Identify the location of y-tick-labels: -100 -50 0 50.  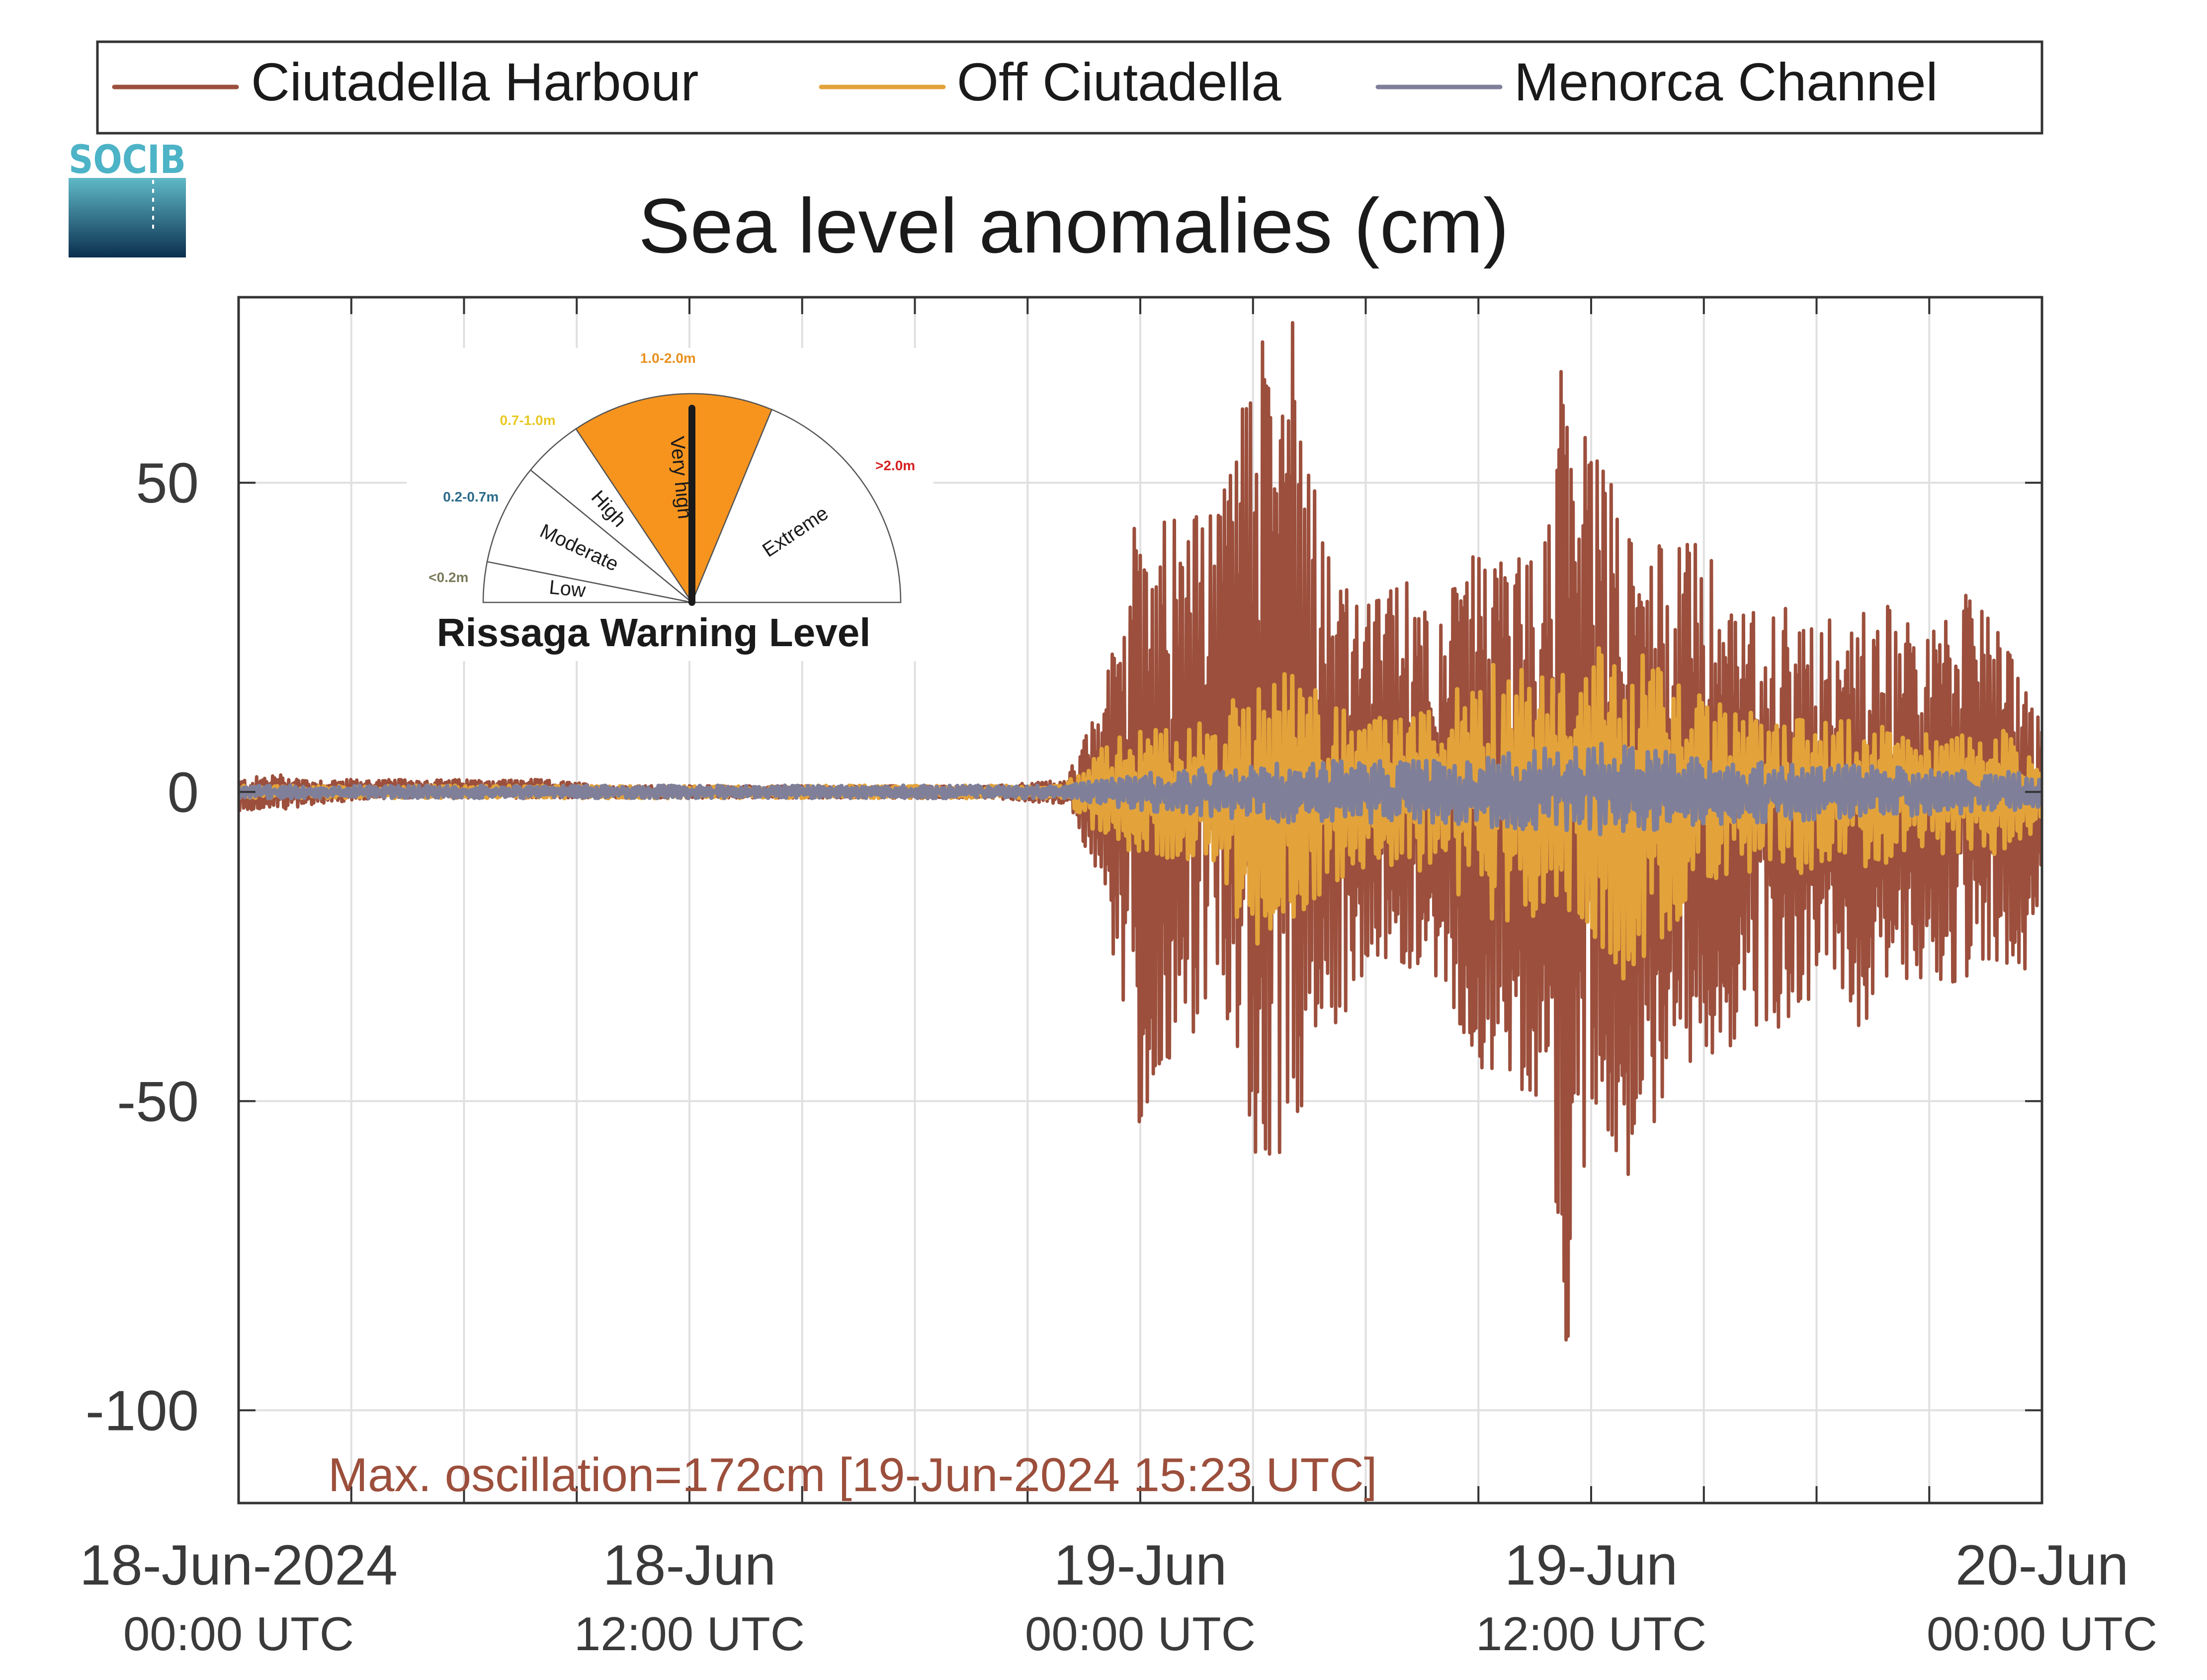
(142, 947).